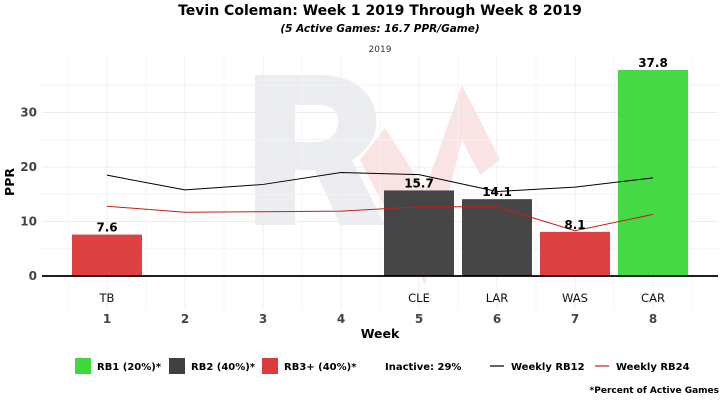 This screenshot has width=724, height=400. What do you see at coordinates (653, 367) in the screenshot?
I see `legend-label: Weekly RB24` at bounding box center [653, 367].